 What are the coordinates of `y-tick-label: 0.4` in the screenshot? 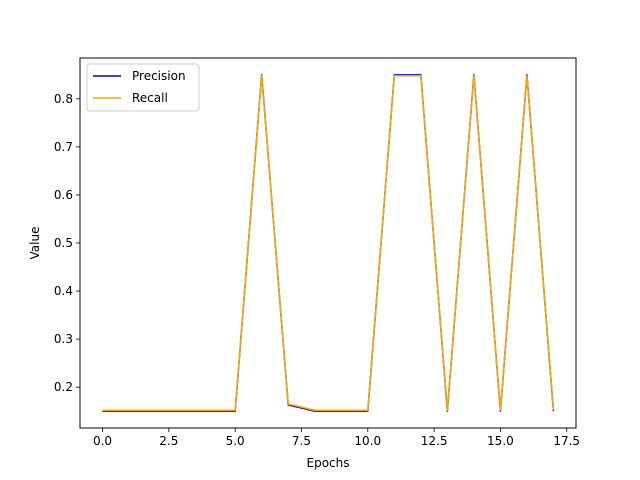 It's located at (63, 291).